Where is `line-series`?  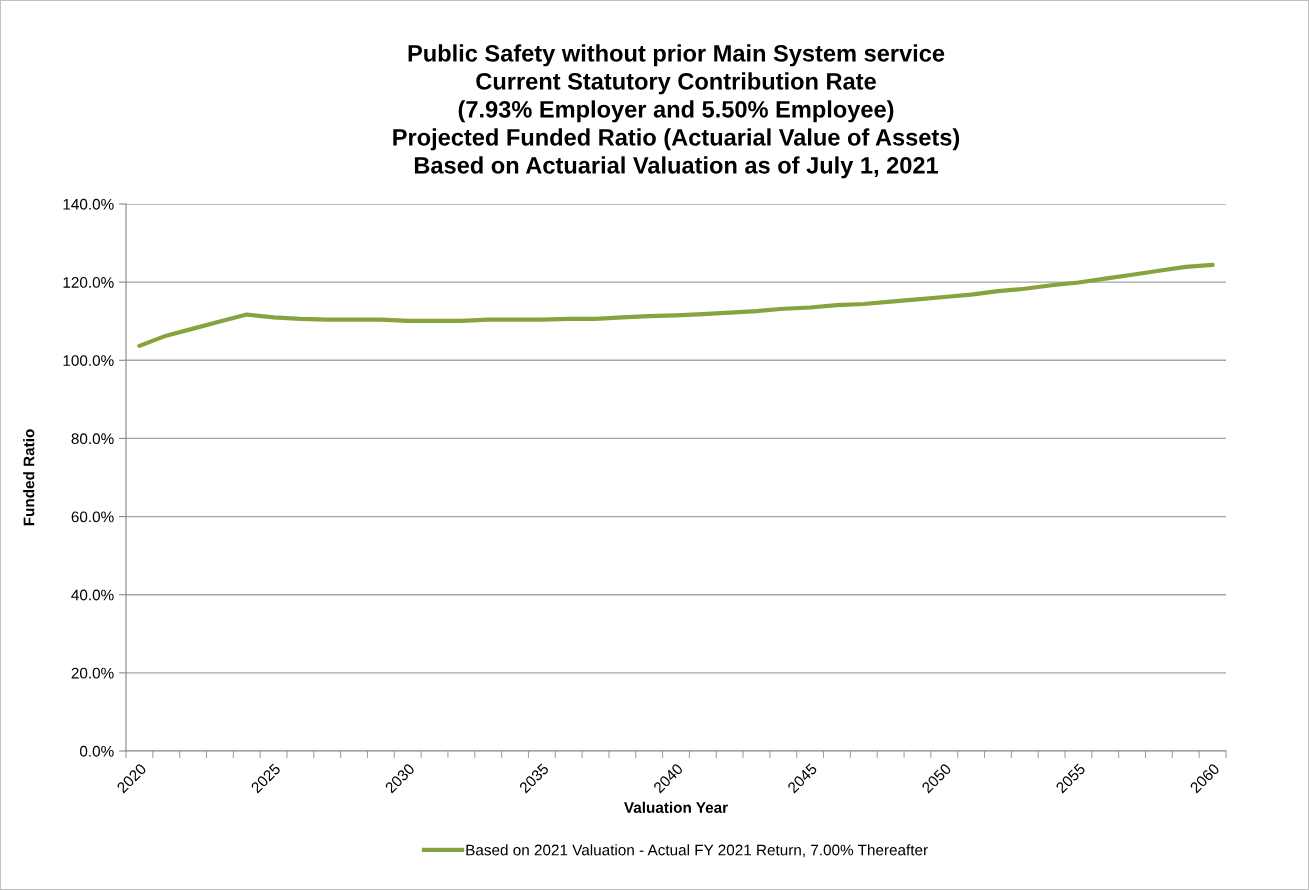 line-series is located at coordinates (676, 305).